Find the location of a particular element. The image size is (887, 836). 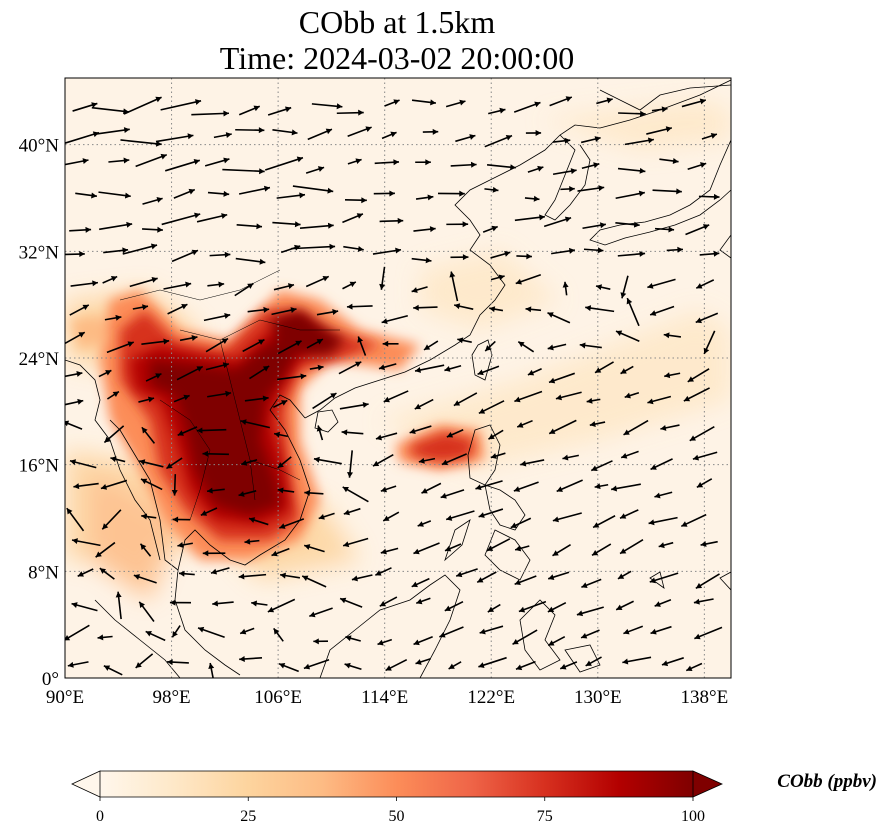

map-subtitle-time: Time: 2024-03-02 20:00:00 is located at coordinates (397, 58).